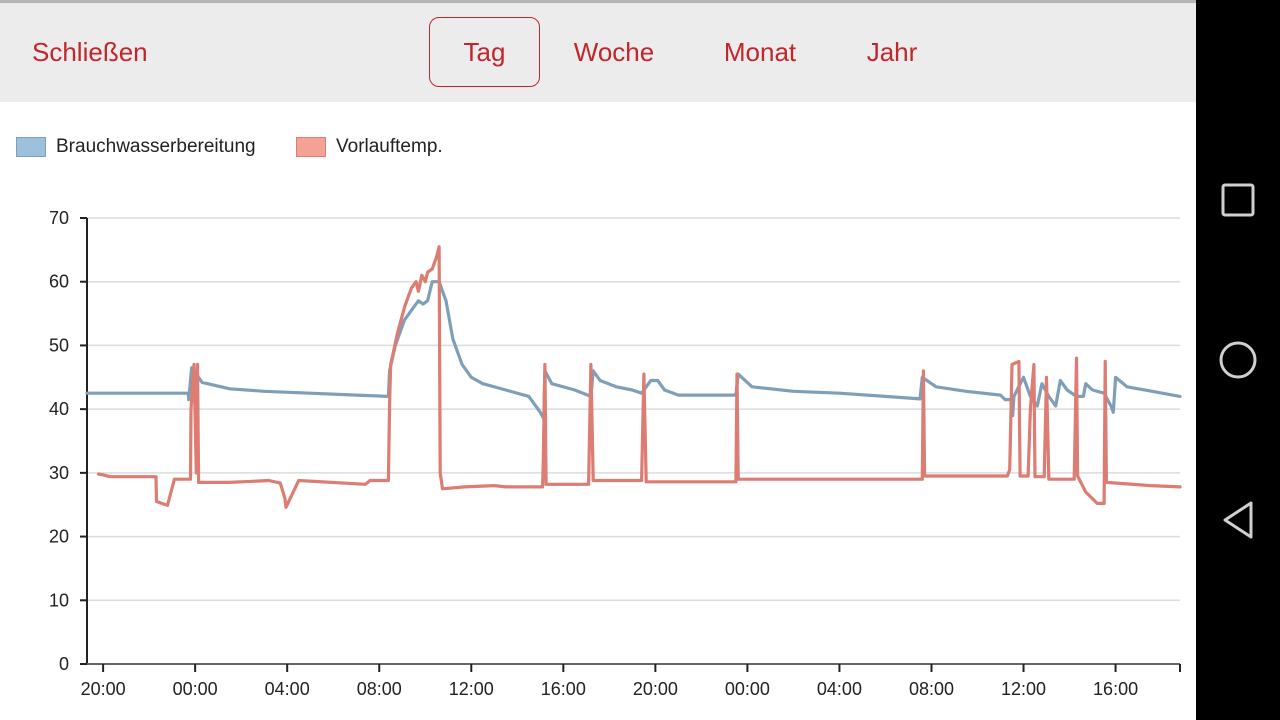  What do you see at coordinates (59, 218) in the screenshot?
I see `y-tick-label: 70` at bounding box center [59, 218].